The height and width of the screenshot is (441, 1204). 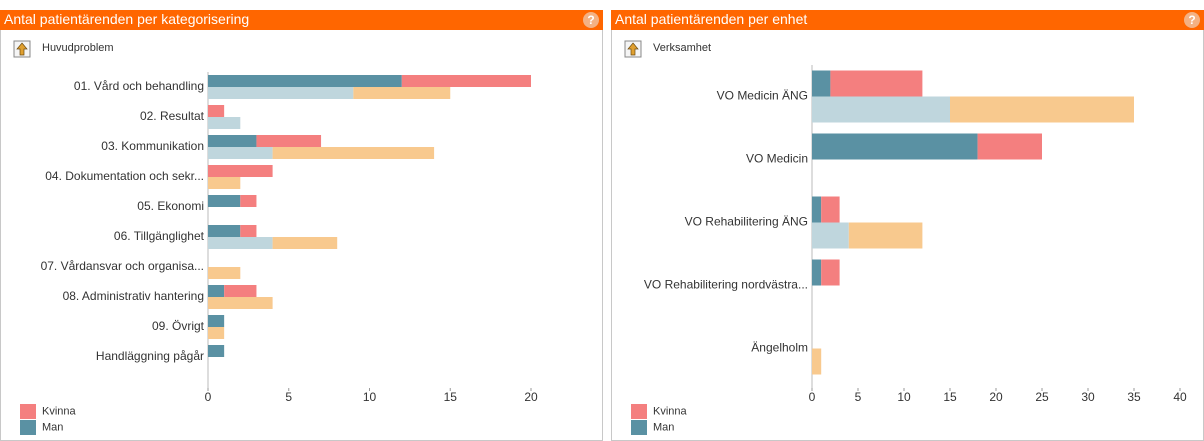 I want to click on panel-title: Antal patientärenden per kategorisering, so click(x=126, y=19).